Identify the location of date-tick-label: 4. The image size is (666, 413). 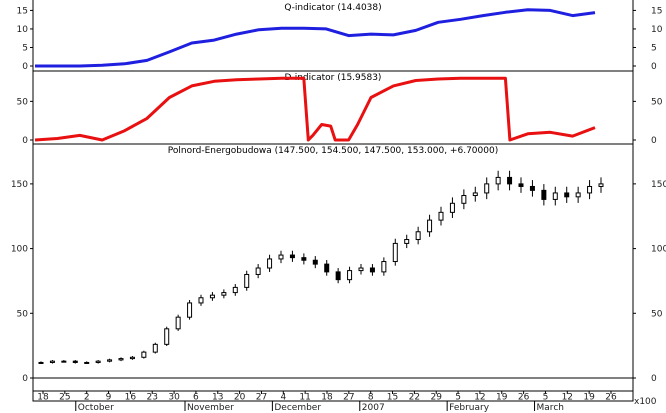
(283, 398).